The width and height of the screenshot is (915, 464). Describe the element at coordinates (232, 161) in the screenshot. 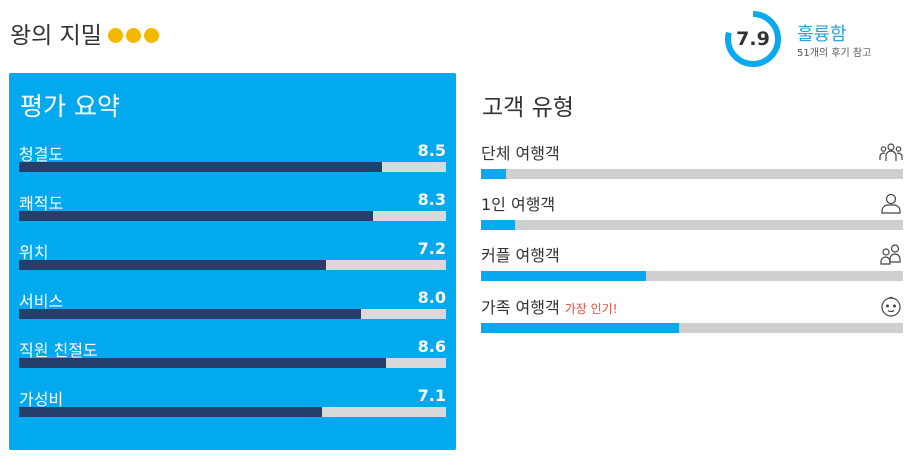

I see `rating-row-cleanliness: 청결도 8.5` at that location.